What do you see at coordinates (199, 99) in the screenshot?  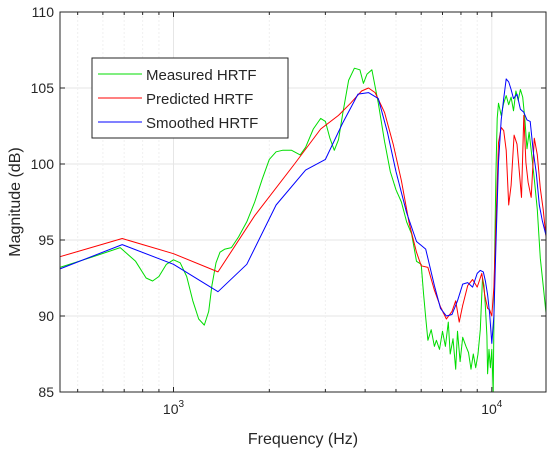 I see `legend-label-2: Predicted HRTF` at bounding box center [199, 99].